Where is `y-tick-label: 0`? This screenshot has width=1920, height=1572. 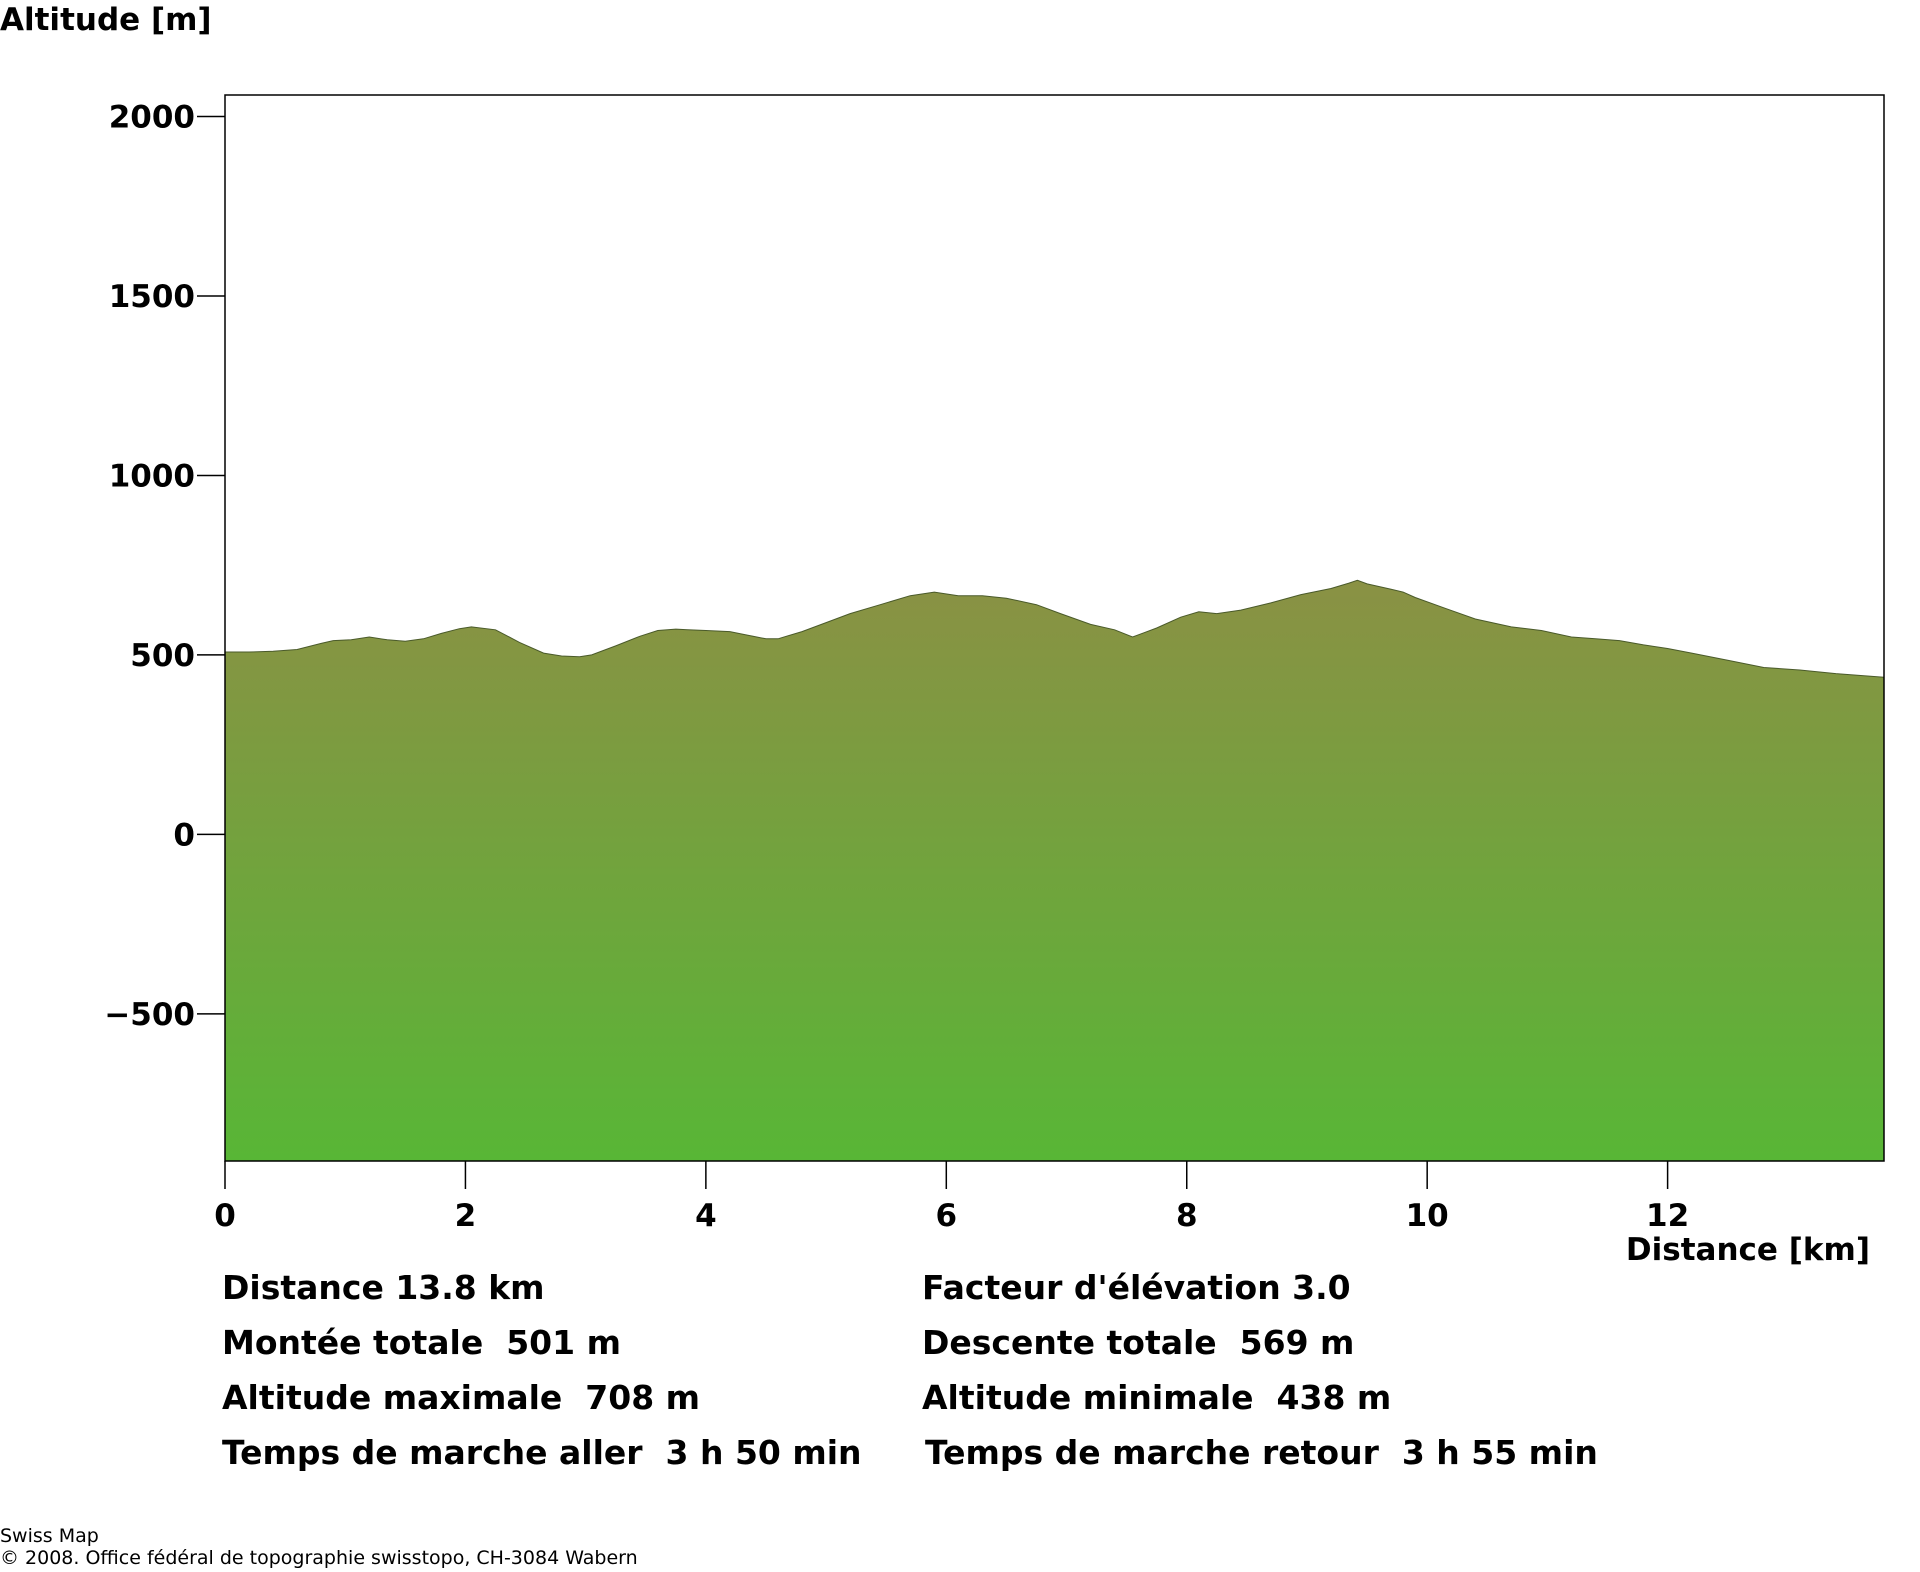 y-tick-label: 0 is located at coordinates (184, 835).